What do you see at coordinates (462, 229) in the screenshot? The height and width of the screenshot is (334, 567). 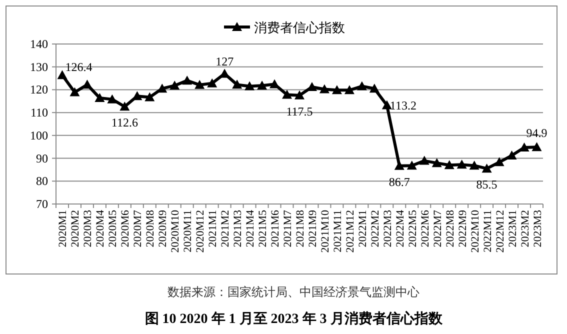 I see `x-tick-label: 2022M9` at bounding box center [462, 229].